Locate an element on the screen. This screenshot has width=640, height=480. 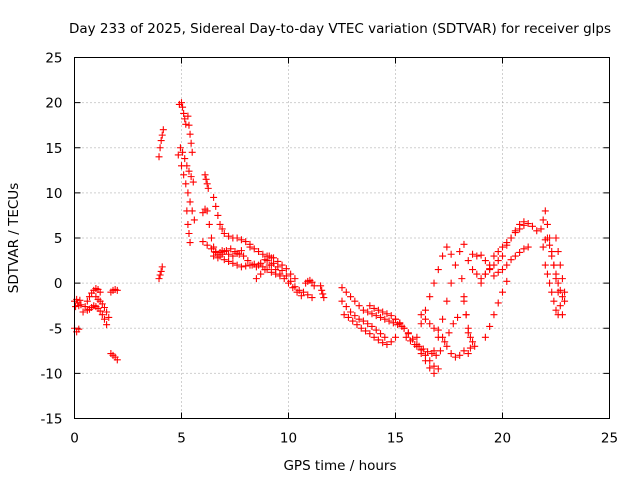
x-tick-label: 5 is located at coordinates (181, 439).